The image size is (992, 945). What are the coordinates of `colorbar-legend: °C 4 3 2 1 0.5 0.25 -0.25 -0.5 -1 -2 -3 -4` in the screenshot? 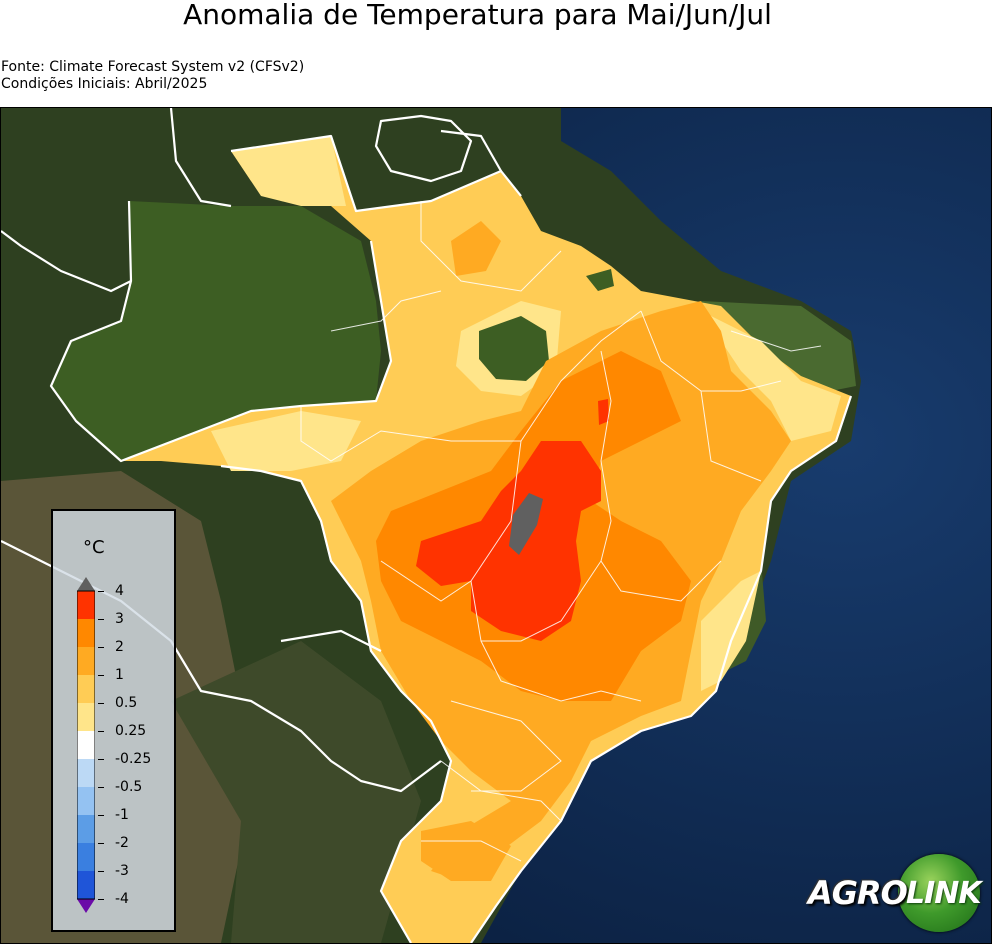 It's located at (113, 720).